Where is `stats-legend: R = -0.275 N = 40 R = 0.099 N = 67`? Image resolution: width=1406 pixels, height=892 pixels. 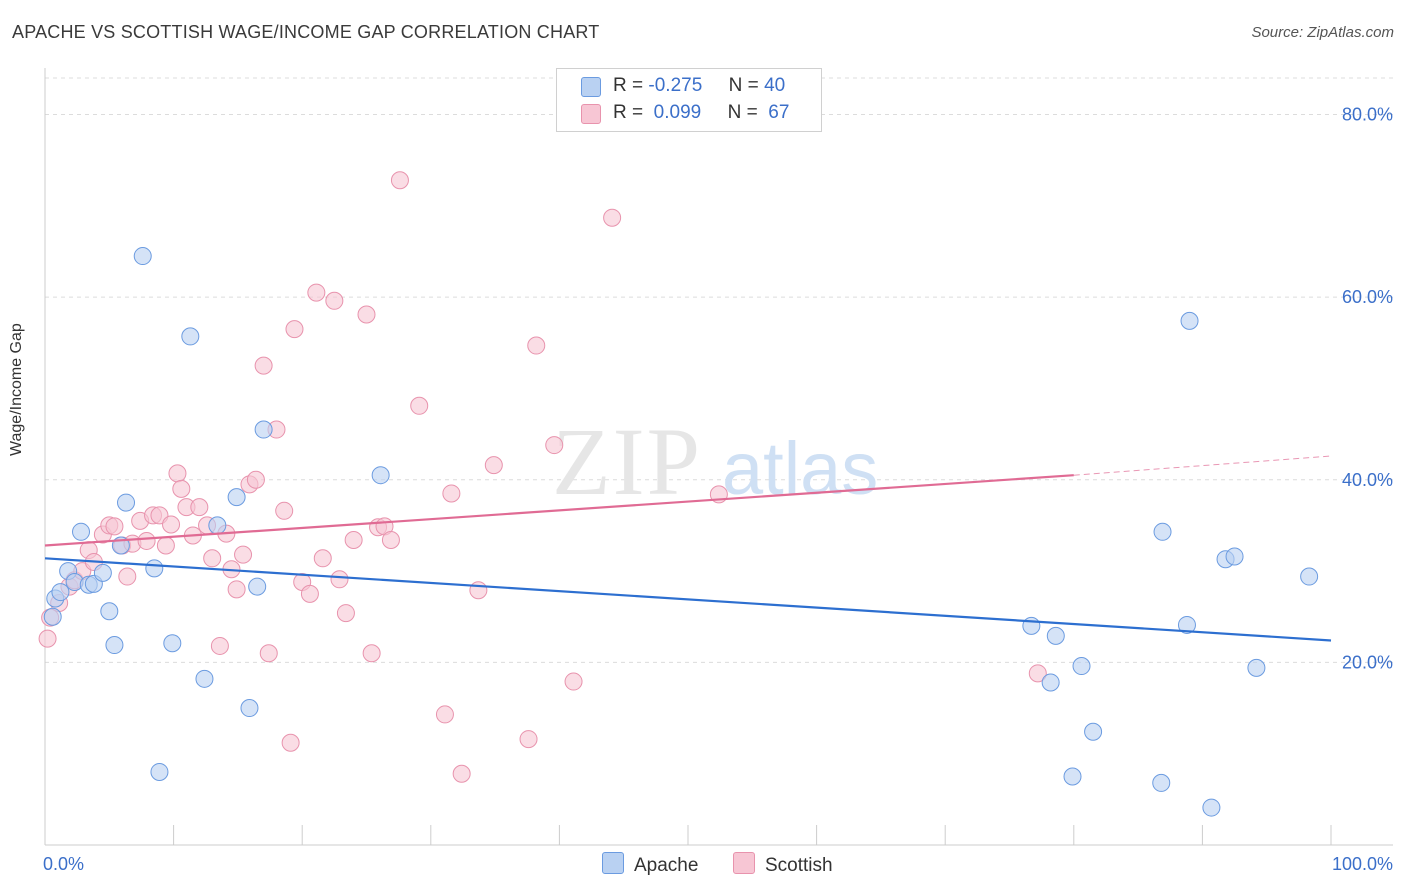
stats-legend: R = -0.275 N = 40 R = 0.099 N = 67 is located at coordinates (689, 100).